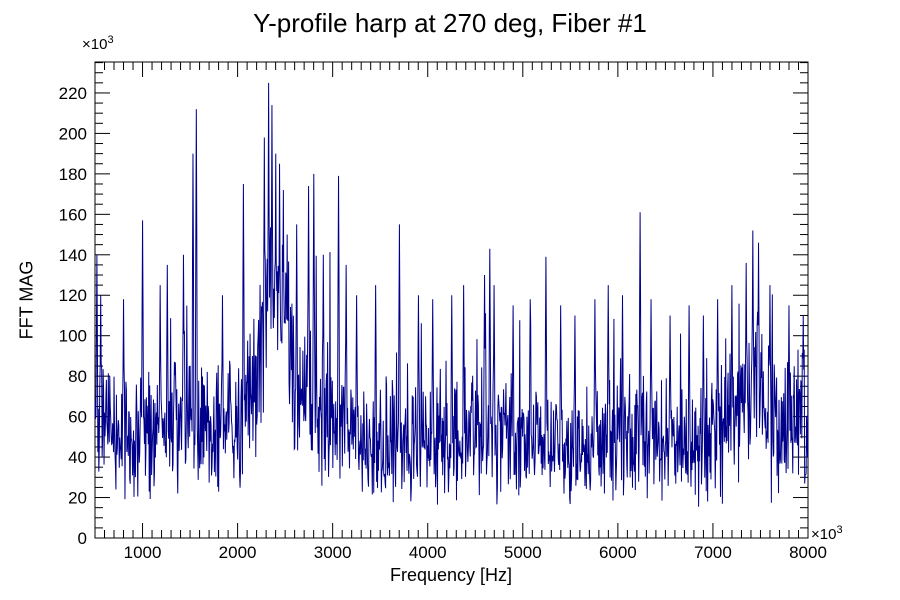  What do you see at coordinates (428, 552) in the screenshot?
I see `x-tick-label: 4000` at bounding box center [428, 552].